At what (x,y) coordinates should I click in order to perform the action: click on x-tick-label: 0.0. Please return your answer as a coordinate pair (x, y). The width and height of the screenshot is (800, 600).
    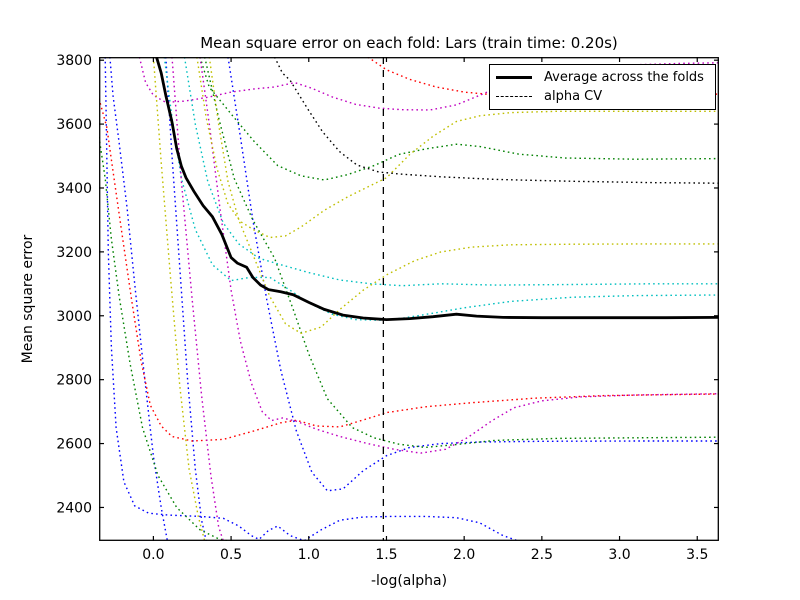
    Looking at the image, I should click on (153, 555).